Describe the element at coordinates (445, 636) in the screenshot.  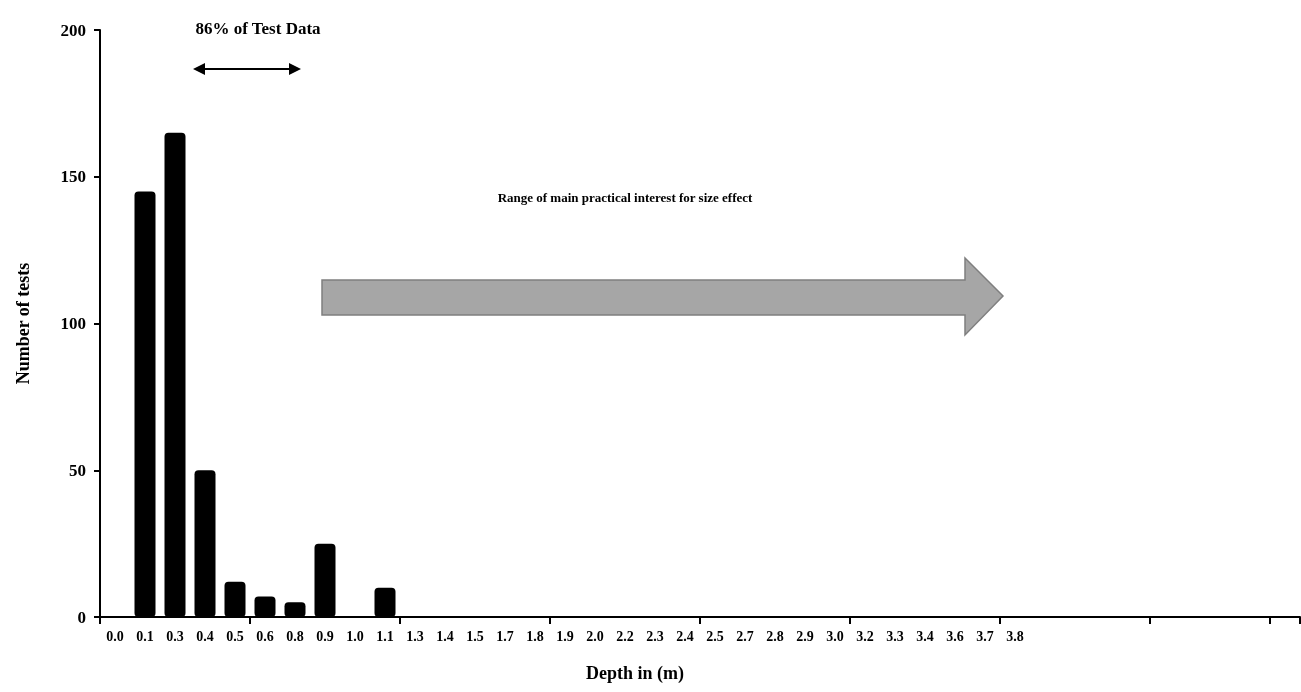
I see `x-tick-label: 1.4` at that location.